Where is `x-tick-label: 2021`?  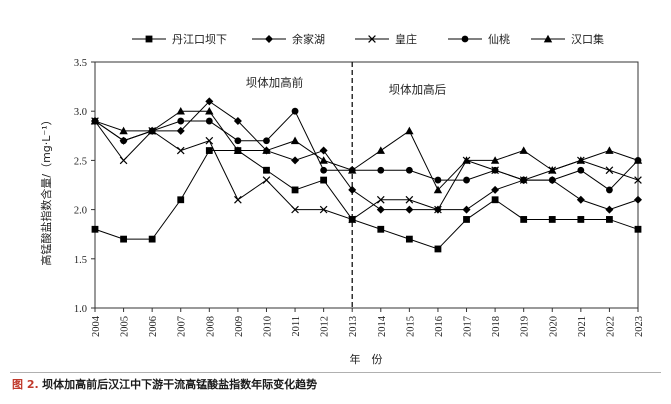
x-tick-label: 2021 is located at coordinates (582, 326).